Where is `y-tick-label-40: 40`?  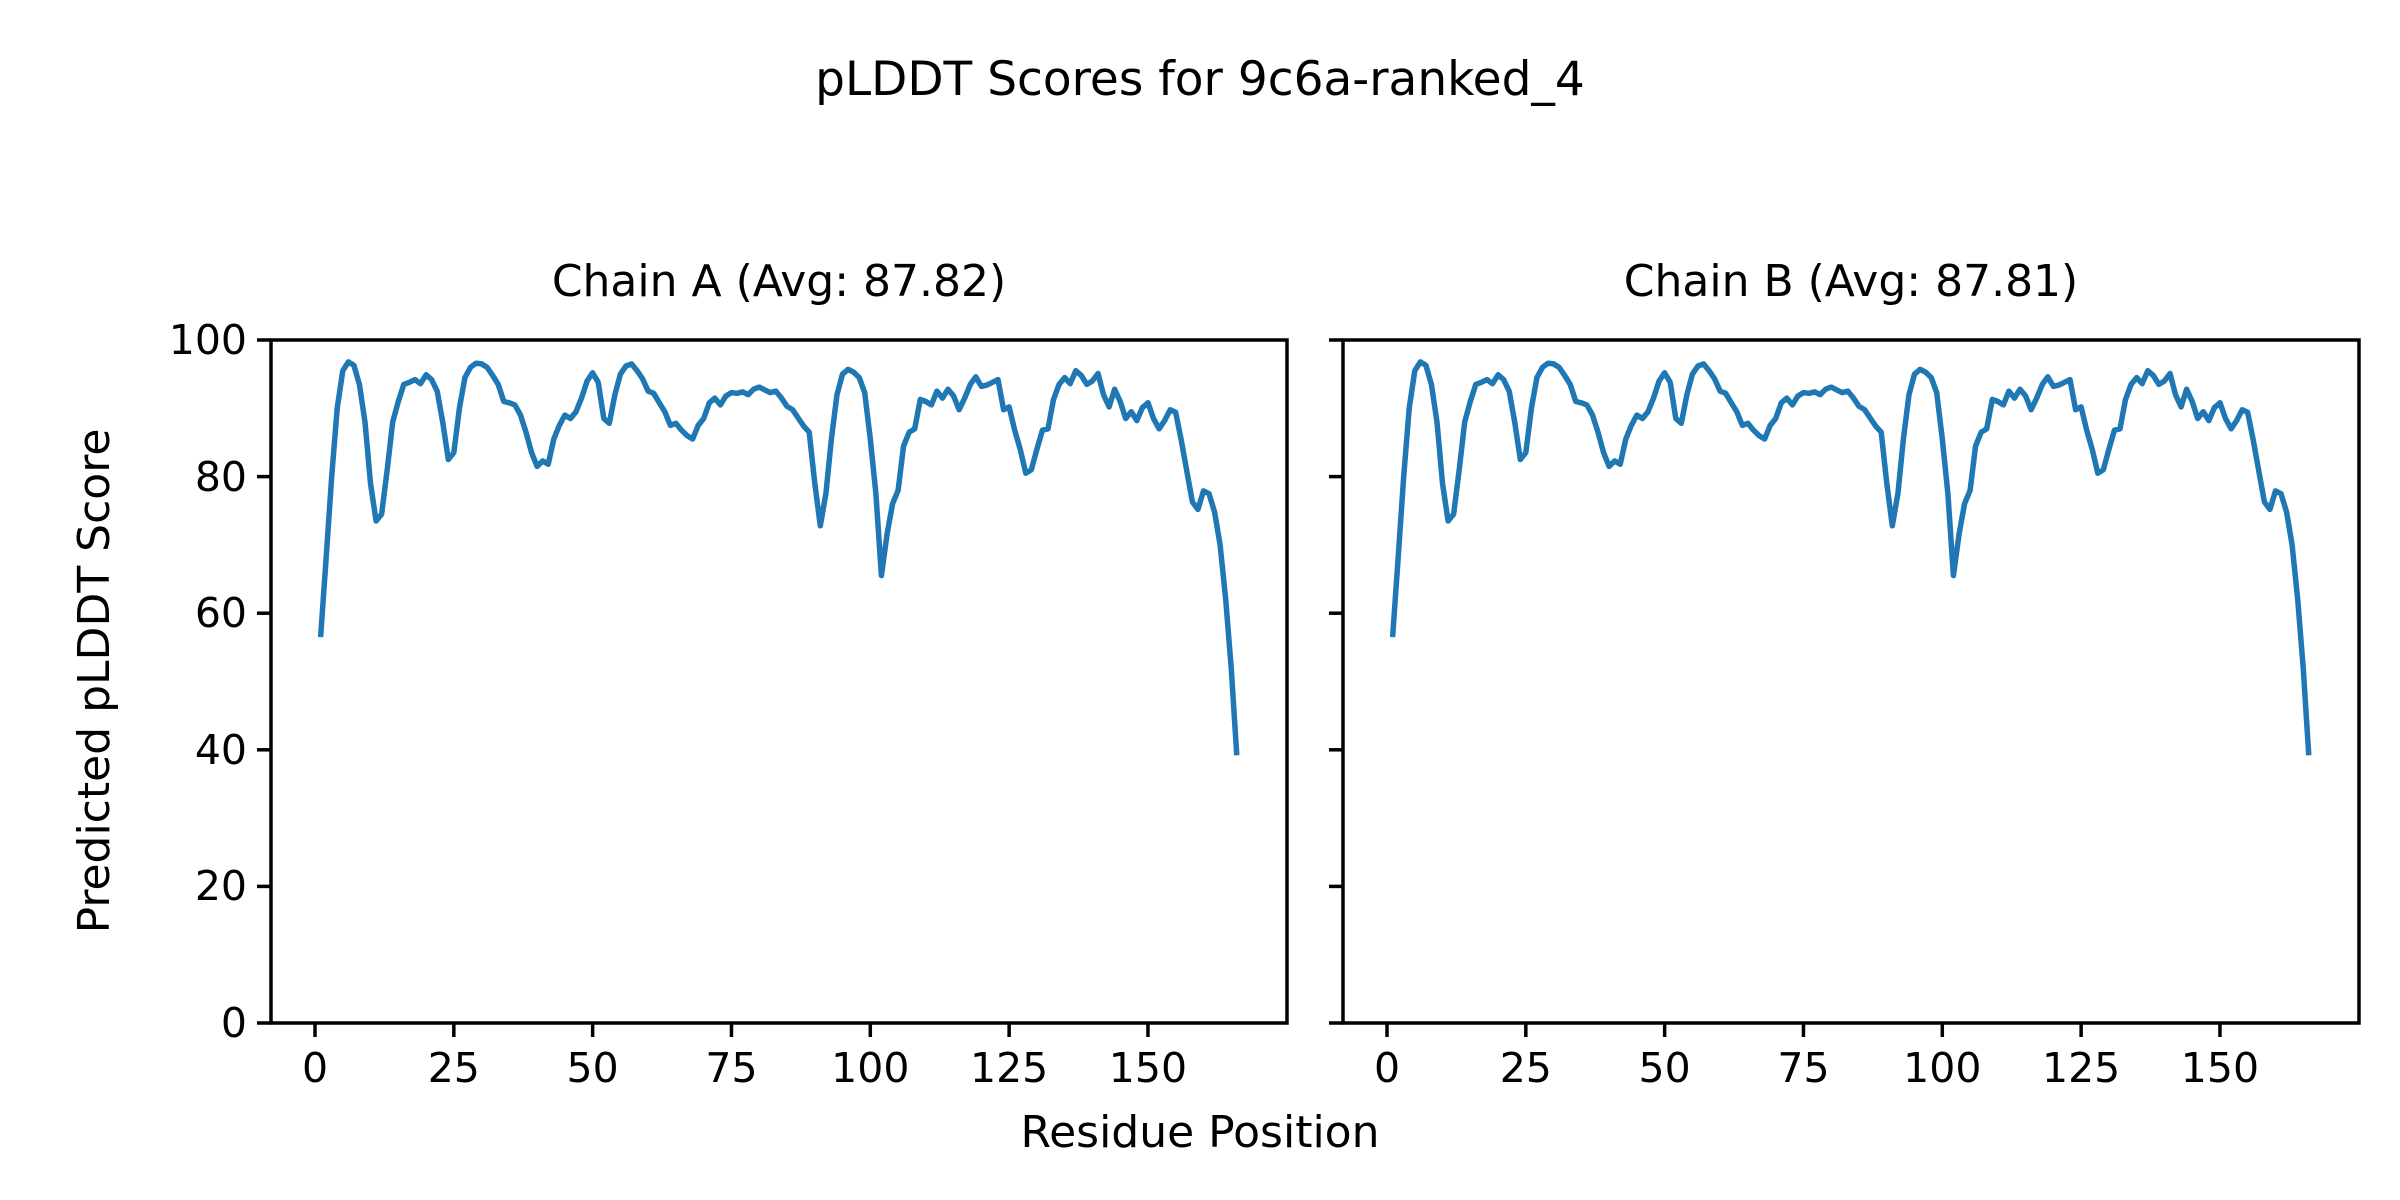
y-tick-label-40: 40 is located at coordinates (220, 749).